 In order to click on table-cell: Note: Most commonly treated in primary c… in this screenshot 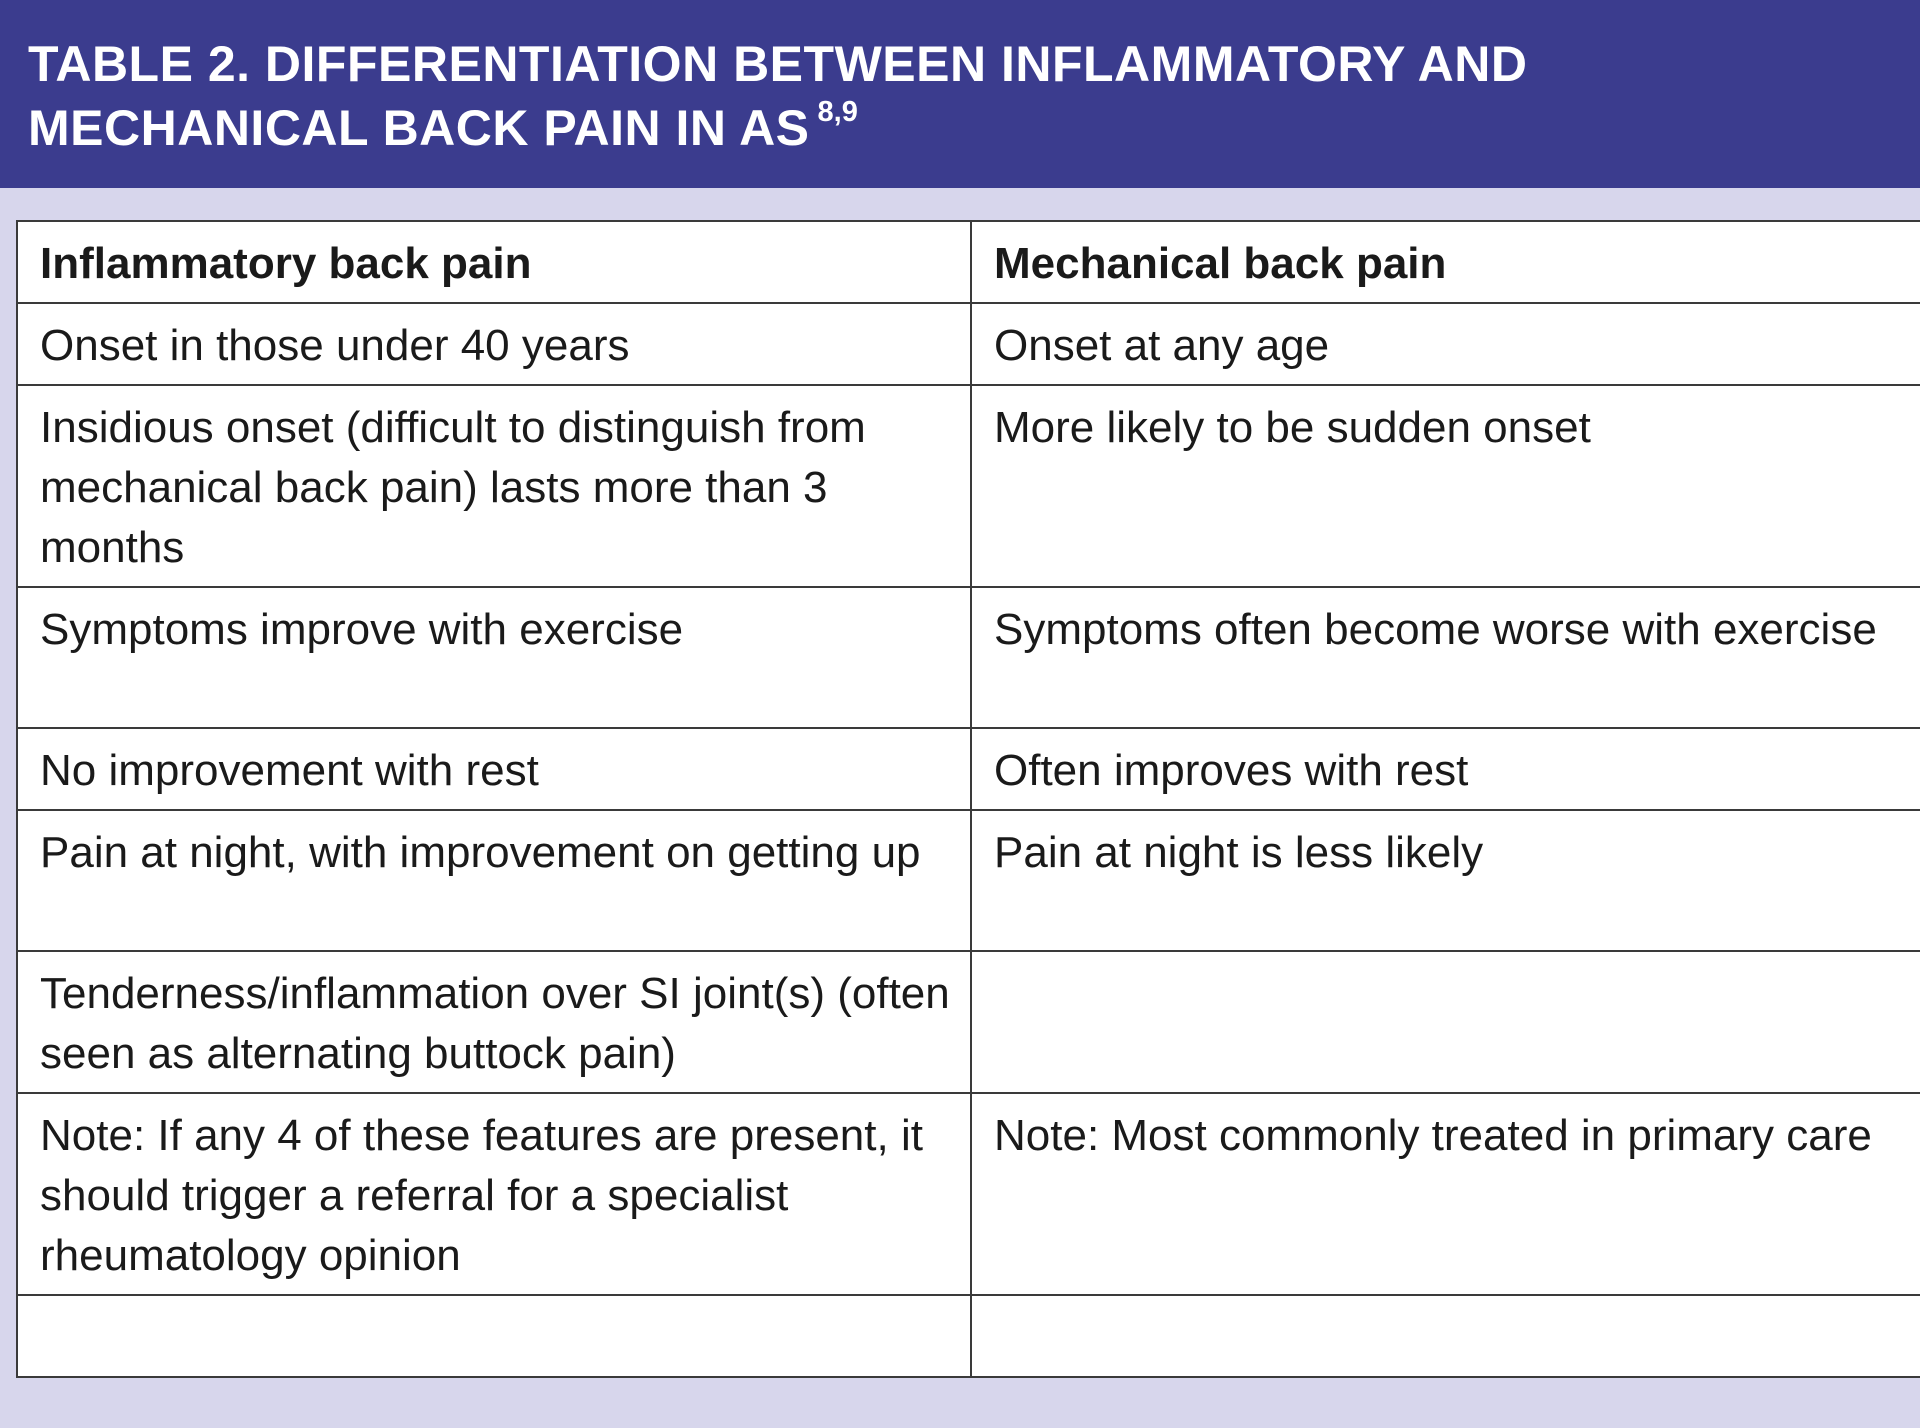, I will do `click(1445, 1194)`.